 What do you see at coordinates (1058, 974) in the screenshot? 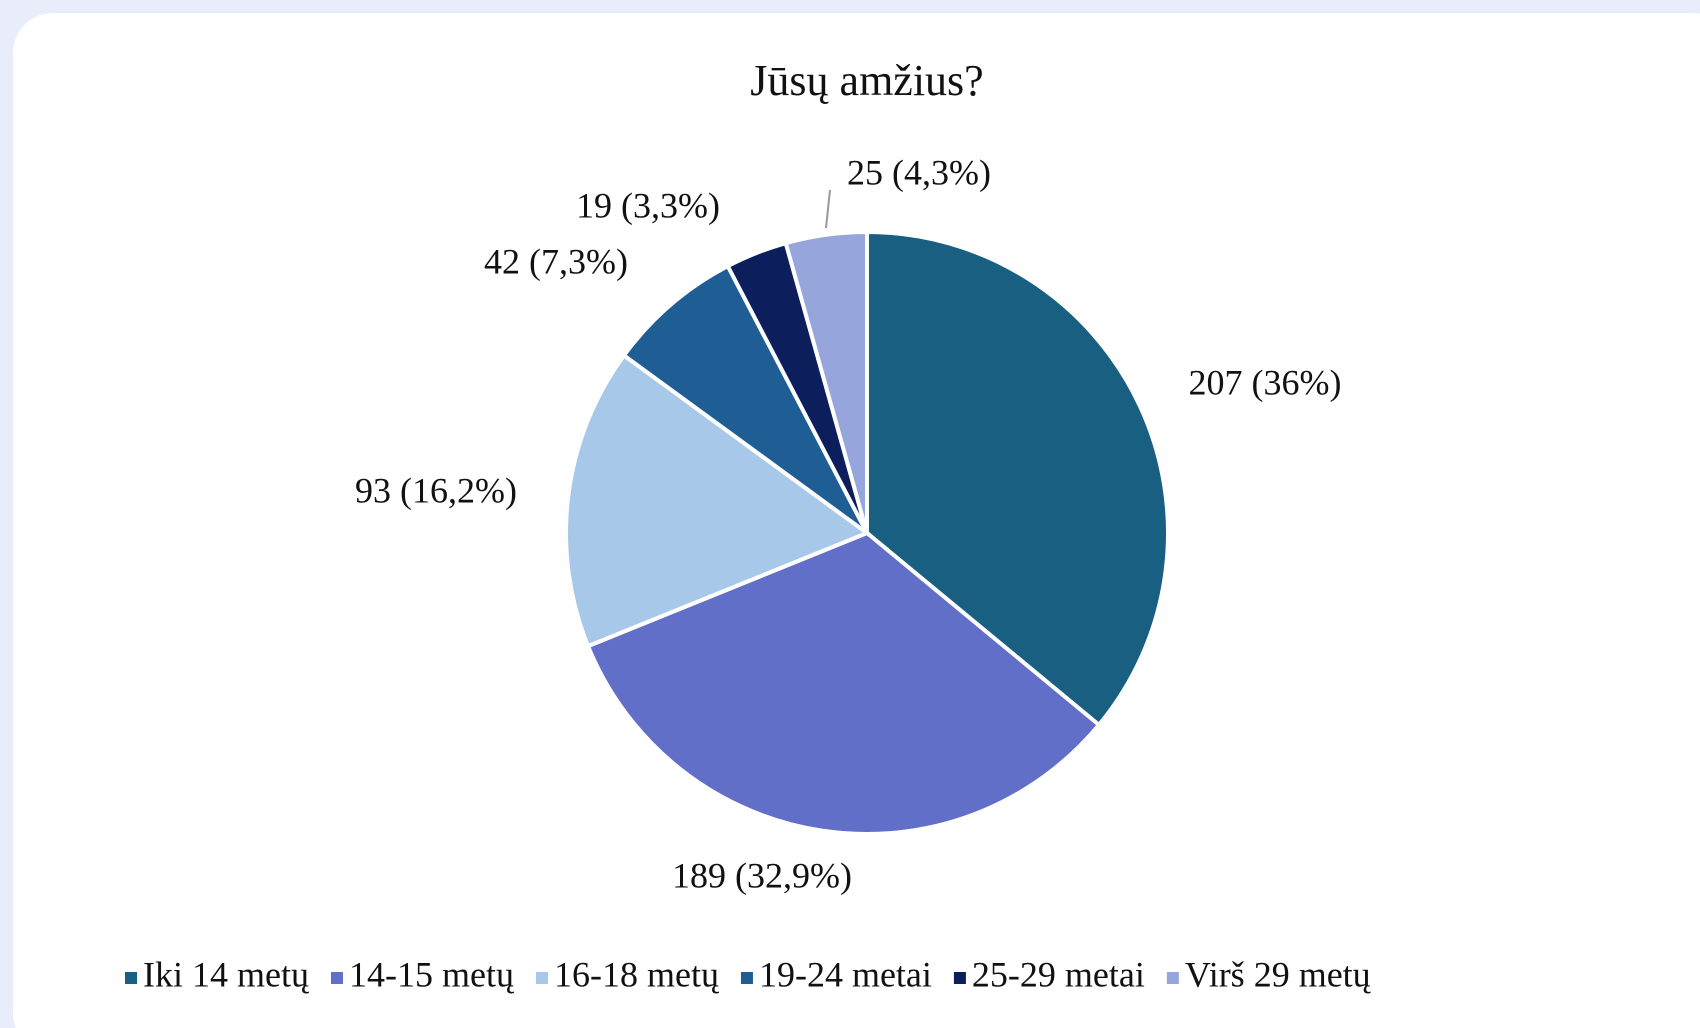
I see `legend-label: 25-29 metai` at bounding box center [1058, 974].